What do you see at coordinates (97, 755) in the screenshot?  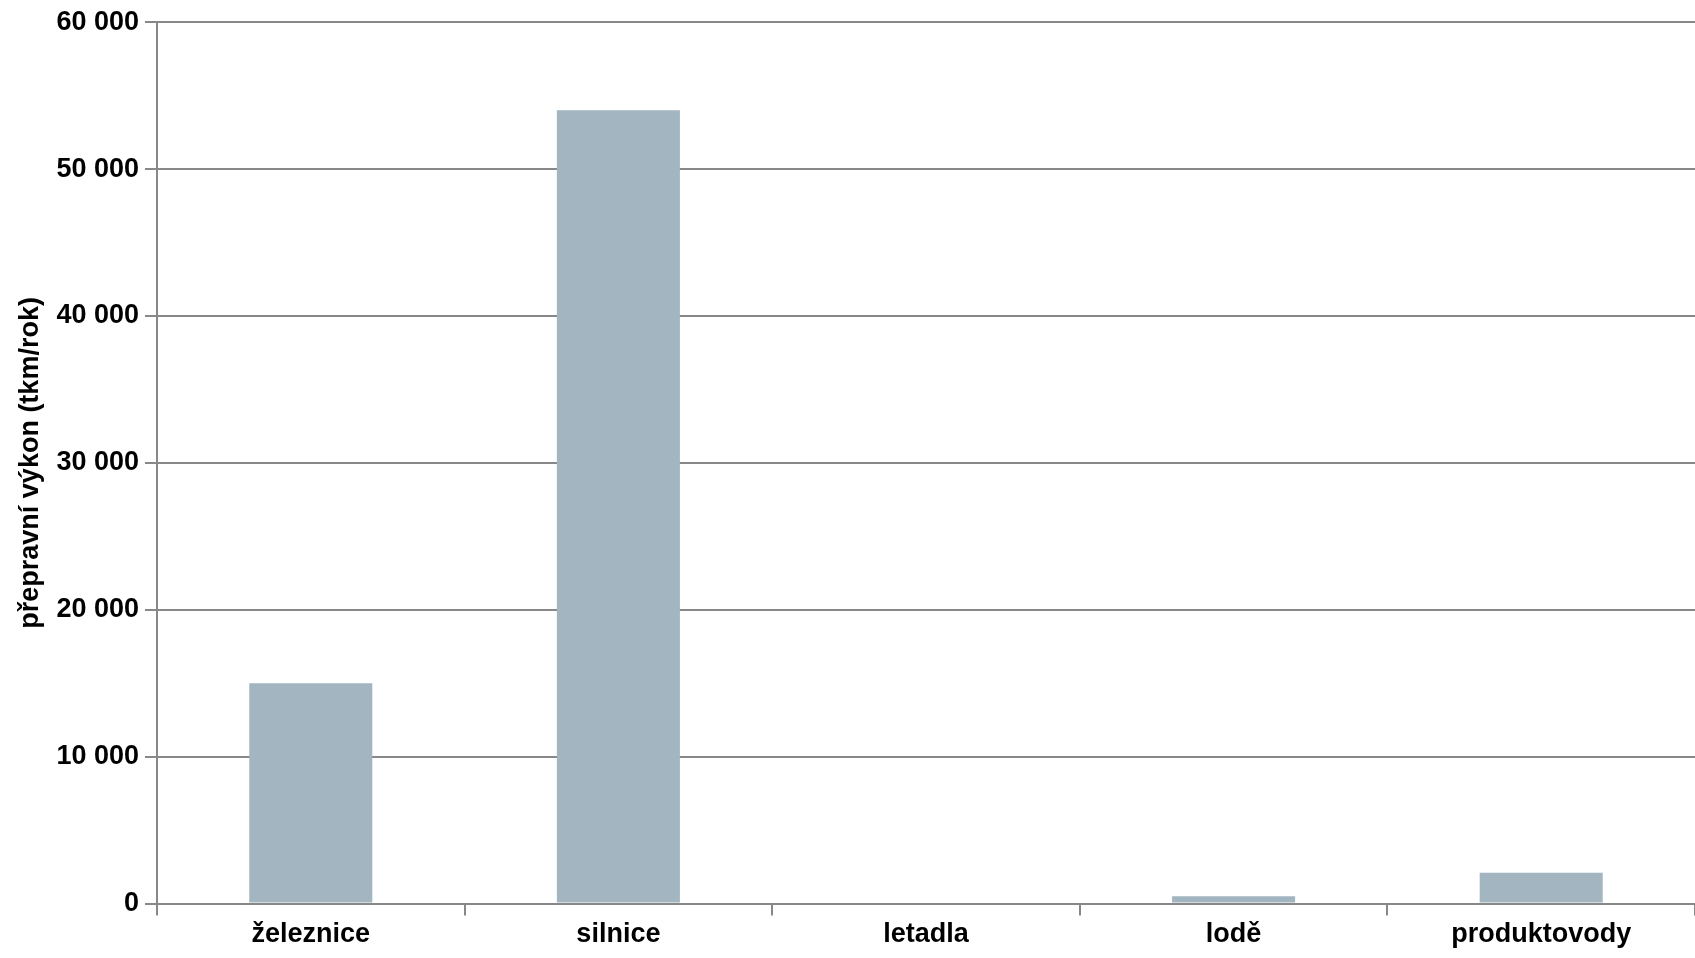 I see `y-tick-label: 10 000` at bounding box center [97, 755].